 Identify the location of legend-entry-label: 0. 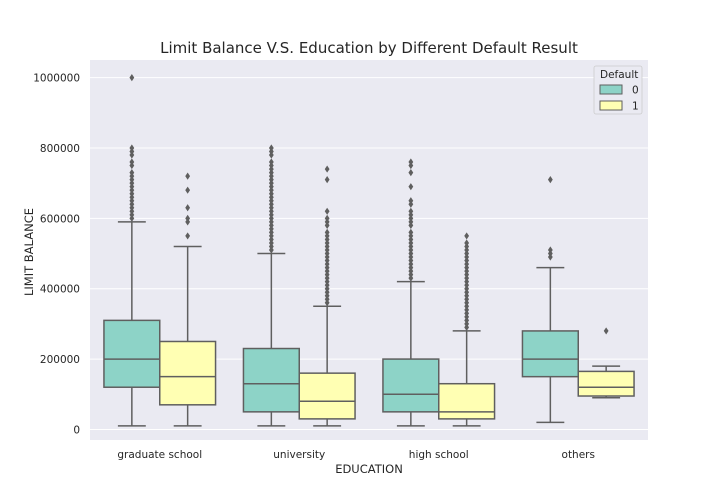
(635, 91).